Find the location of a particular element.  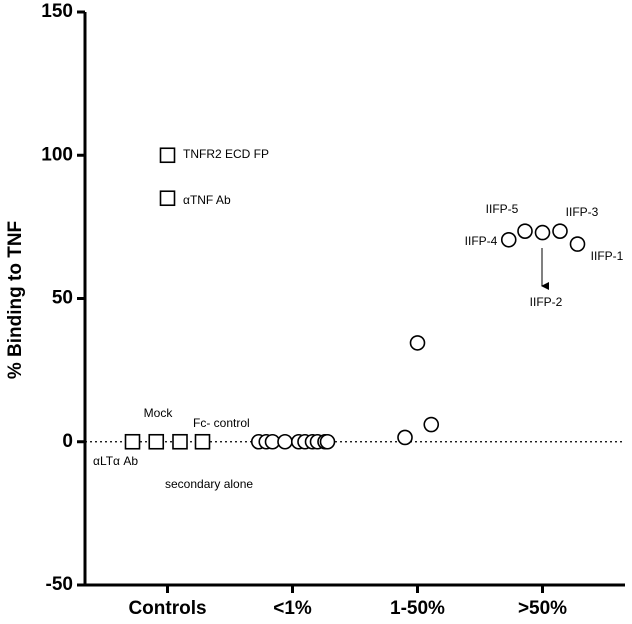

y-tick-label: 150 is located at coordinates (57, 11).